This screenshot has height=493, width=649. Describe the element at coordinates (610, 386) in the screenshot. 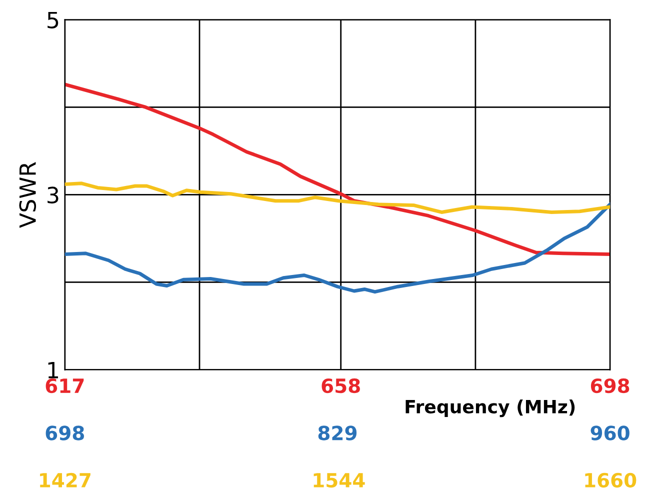

I see `x-tick-label: 698` at that location.